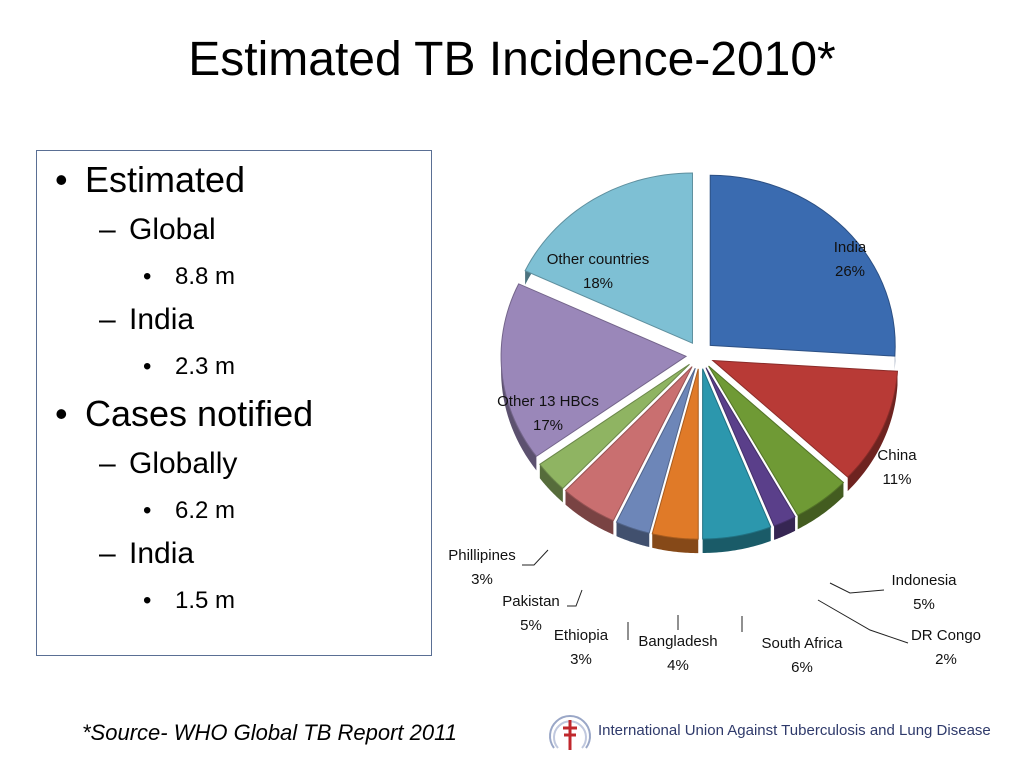 Image resolution: width=1024 pixels, height=768 pixels. I want to click on pie-slice-india, so click(802, 272).